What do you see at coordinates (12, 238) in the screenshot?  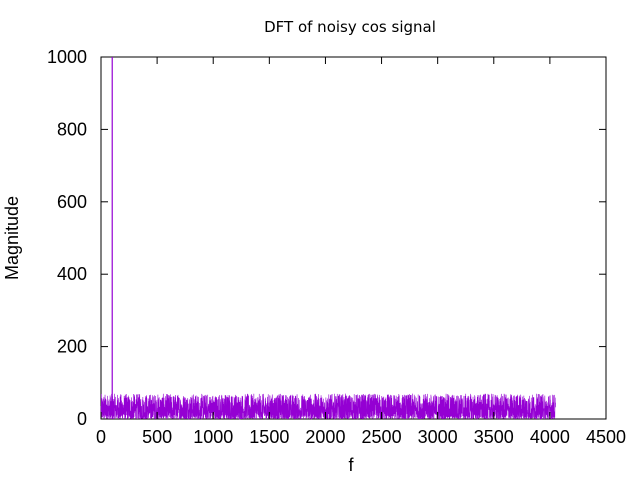 I see `y-axis-label: Magnitude` at bounding box center [12, 238].